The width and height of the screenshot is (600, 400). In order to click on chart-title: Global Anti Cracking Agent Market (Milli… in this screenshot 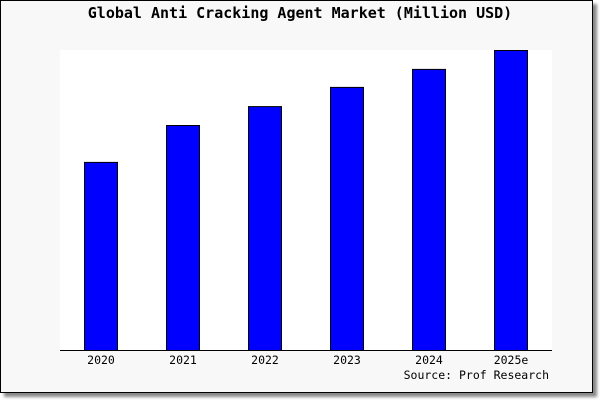, I will do `click(300, 13)`.